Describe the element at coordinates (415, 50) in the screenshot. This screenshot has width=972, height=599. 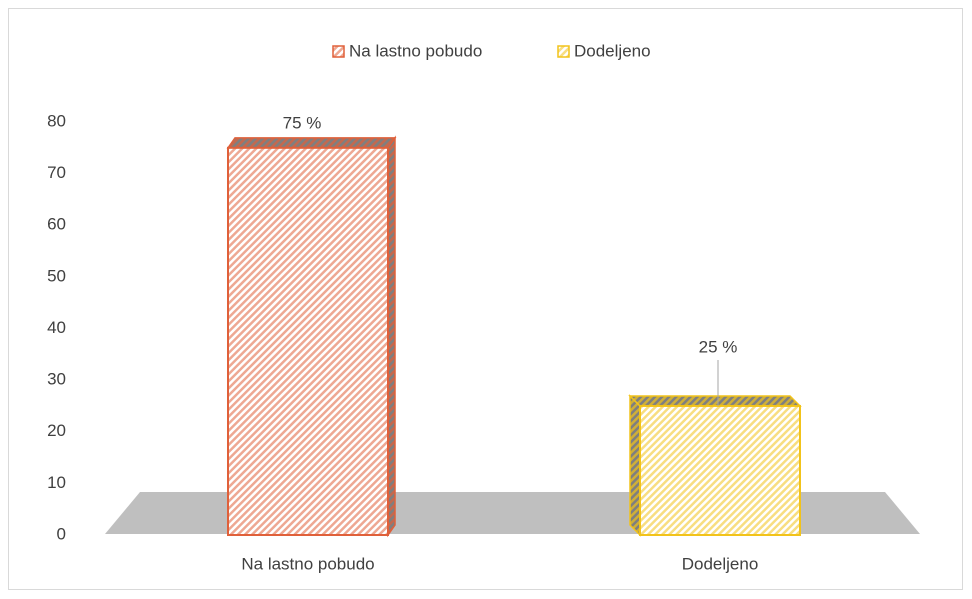
I see `legend-label: Na lastno pobudo` at that location.